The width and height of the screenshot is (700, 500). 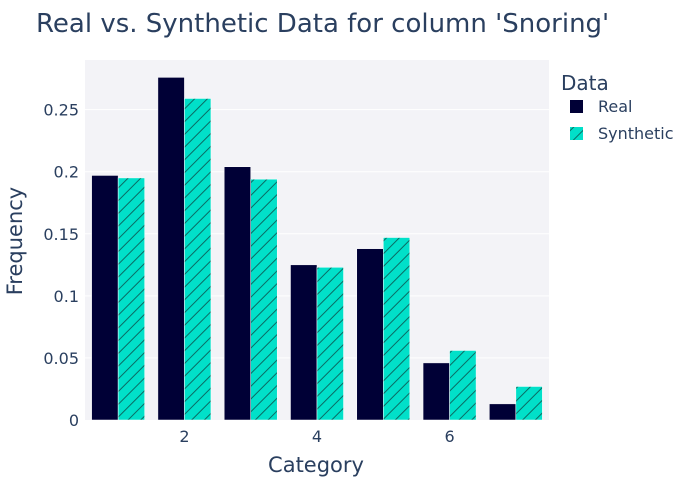 I want to click on legend-swatch-synthetic, so click(x=576, y=133).